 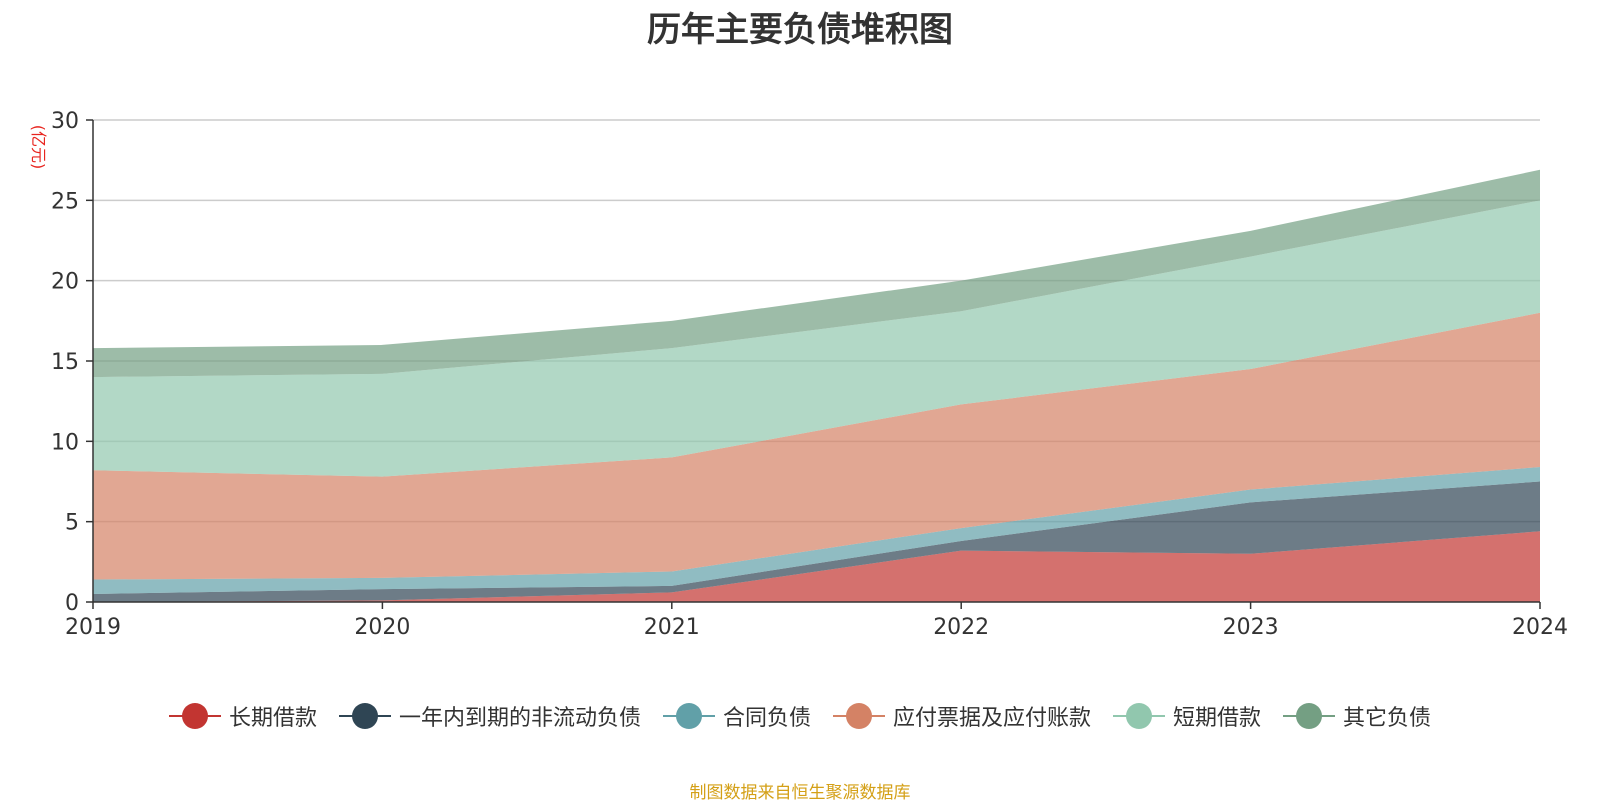 What do you see at coordinates (1387, 718) in the screenshot?
I see `legend-label: 其它负债` at bounding box center [1387, 718].